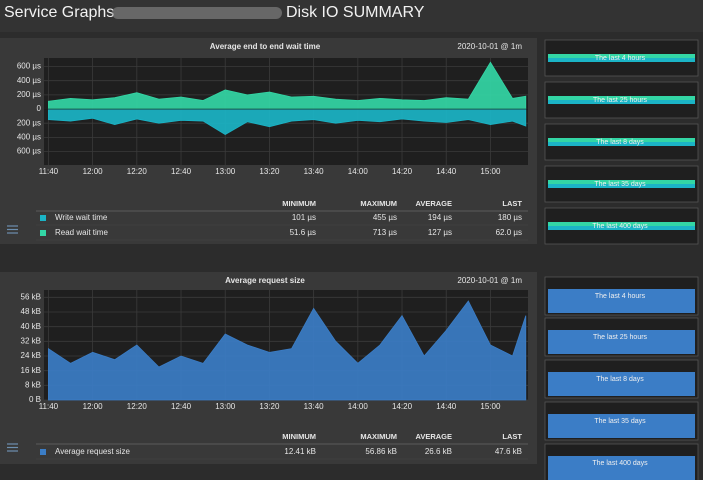 This screenshot has width=703, height=480. Describe the element at coordinates (93, 451) in the screenshot. I see `legend-label: Average request size` at that location.